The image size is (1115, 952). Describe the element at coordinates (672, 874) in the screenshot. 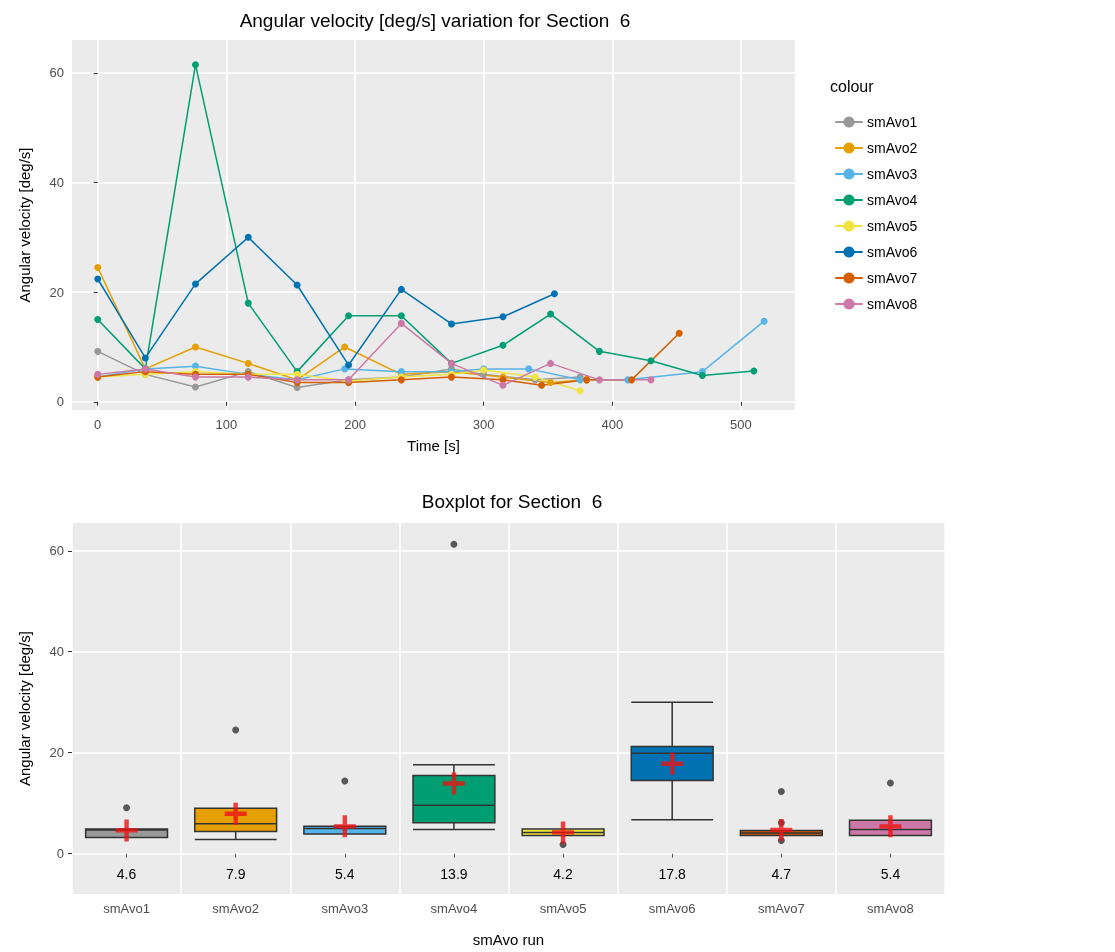

I see `annotation: 17.8` at that location.